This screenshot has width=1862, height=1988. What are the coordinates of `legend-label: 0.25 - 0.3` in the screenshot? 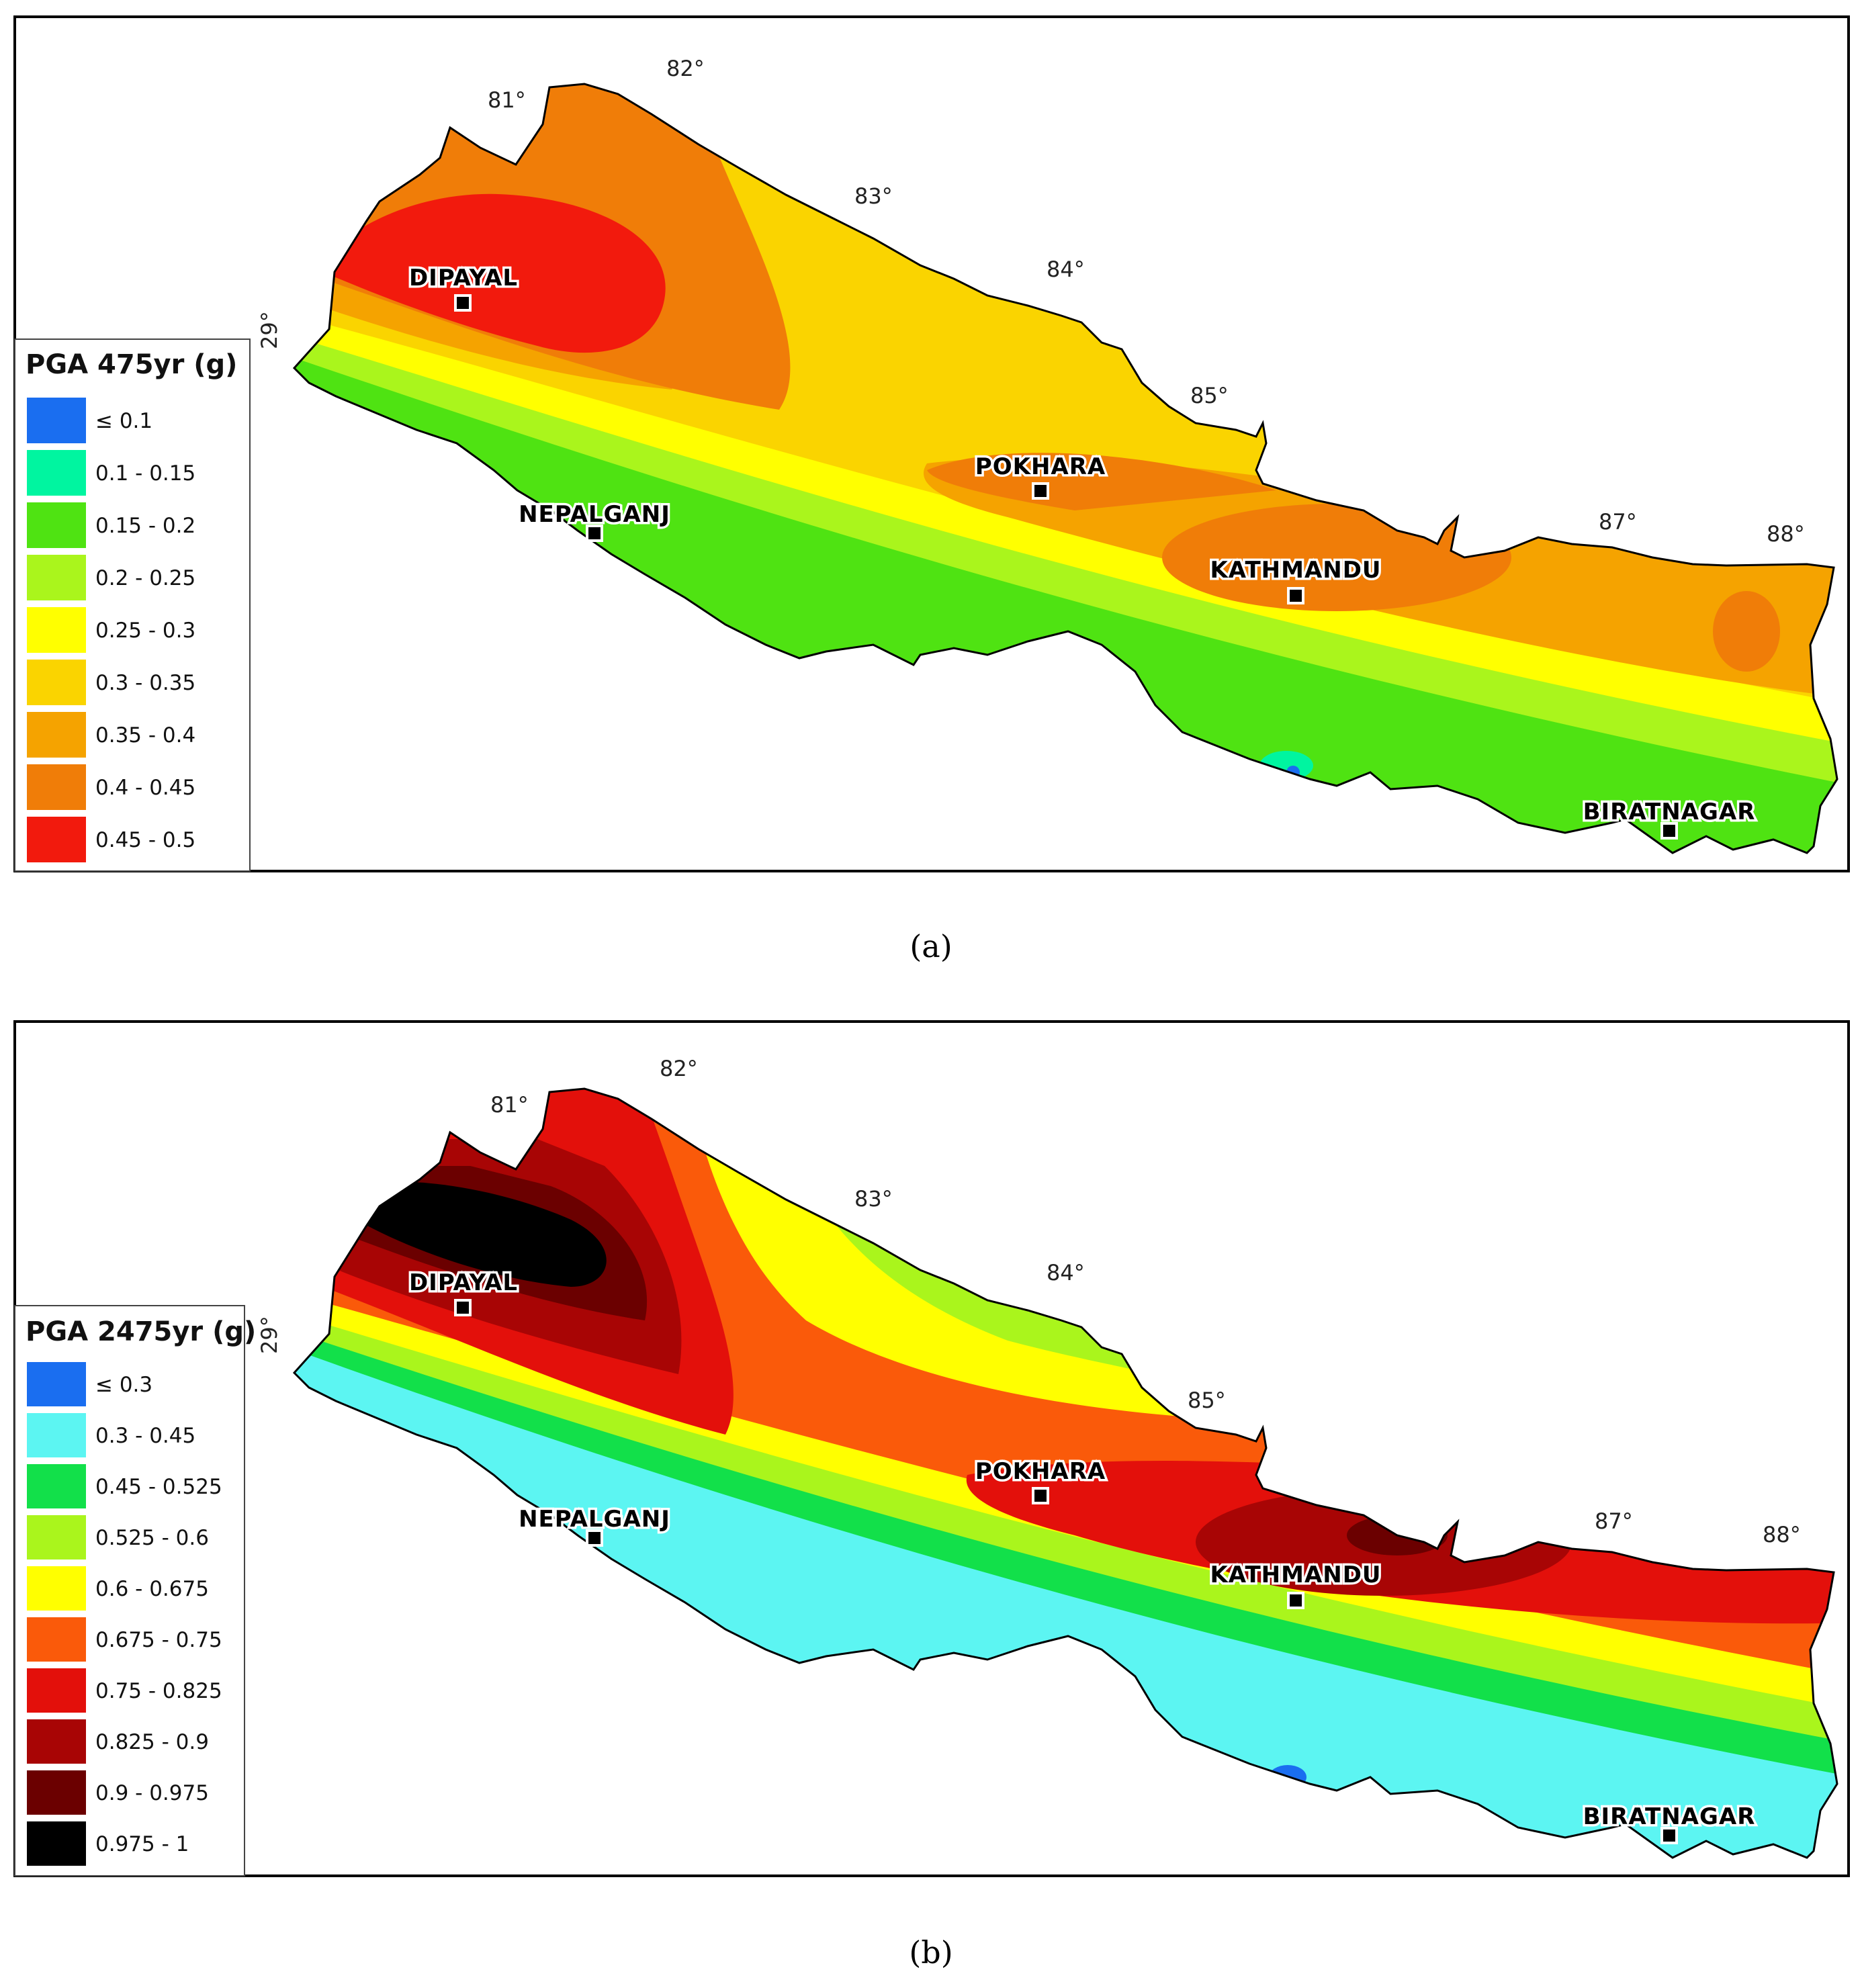 It's located at (145, 631).